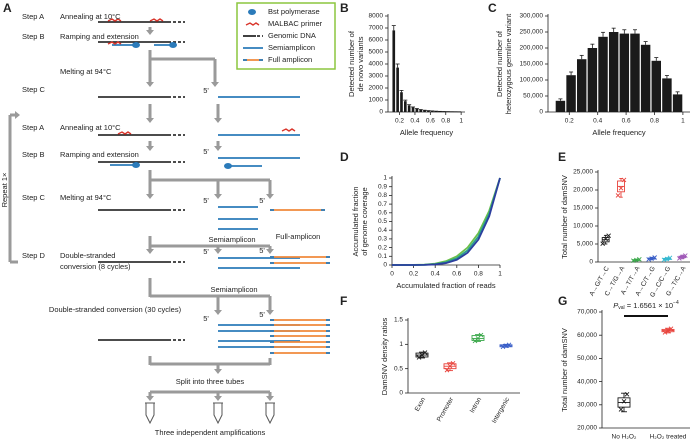  I want to click on y-tick-label: 150,000, so click(532, 64).